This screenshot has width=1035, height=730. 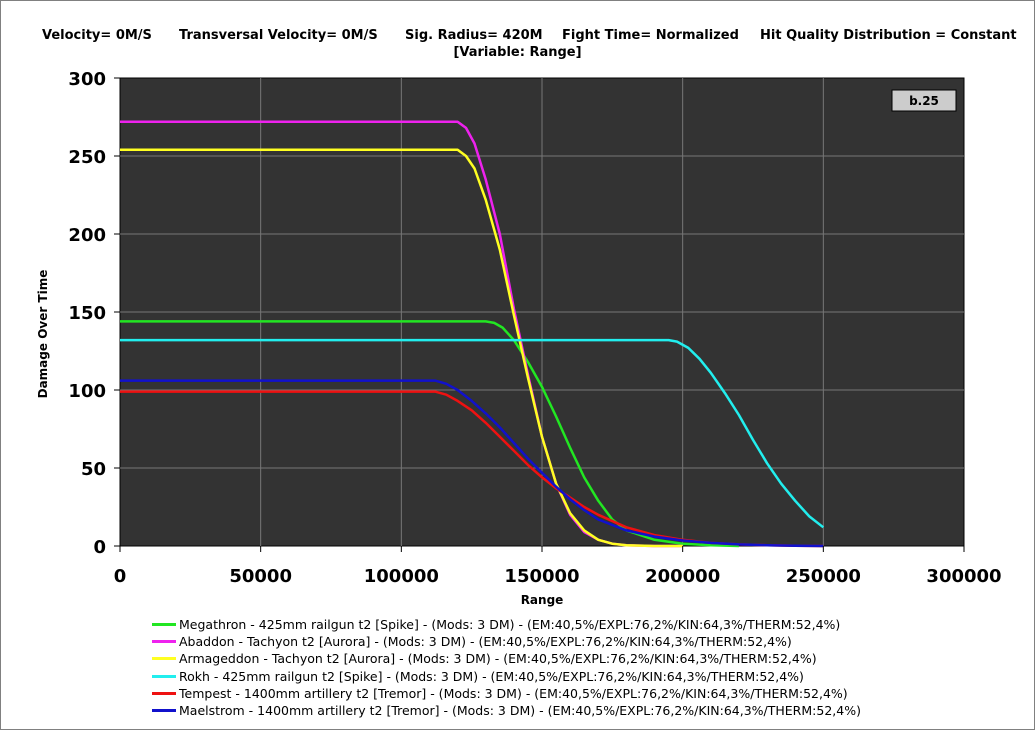 I want to click on x-tick-label: 150000, so click(x=541, y=576).